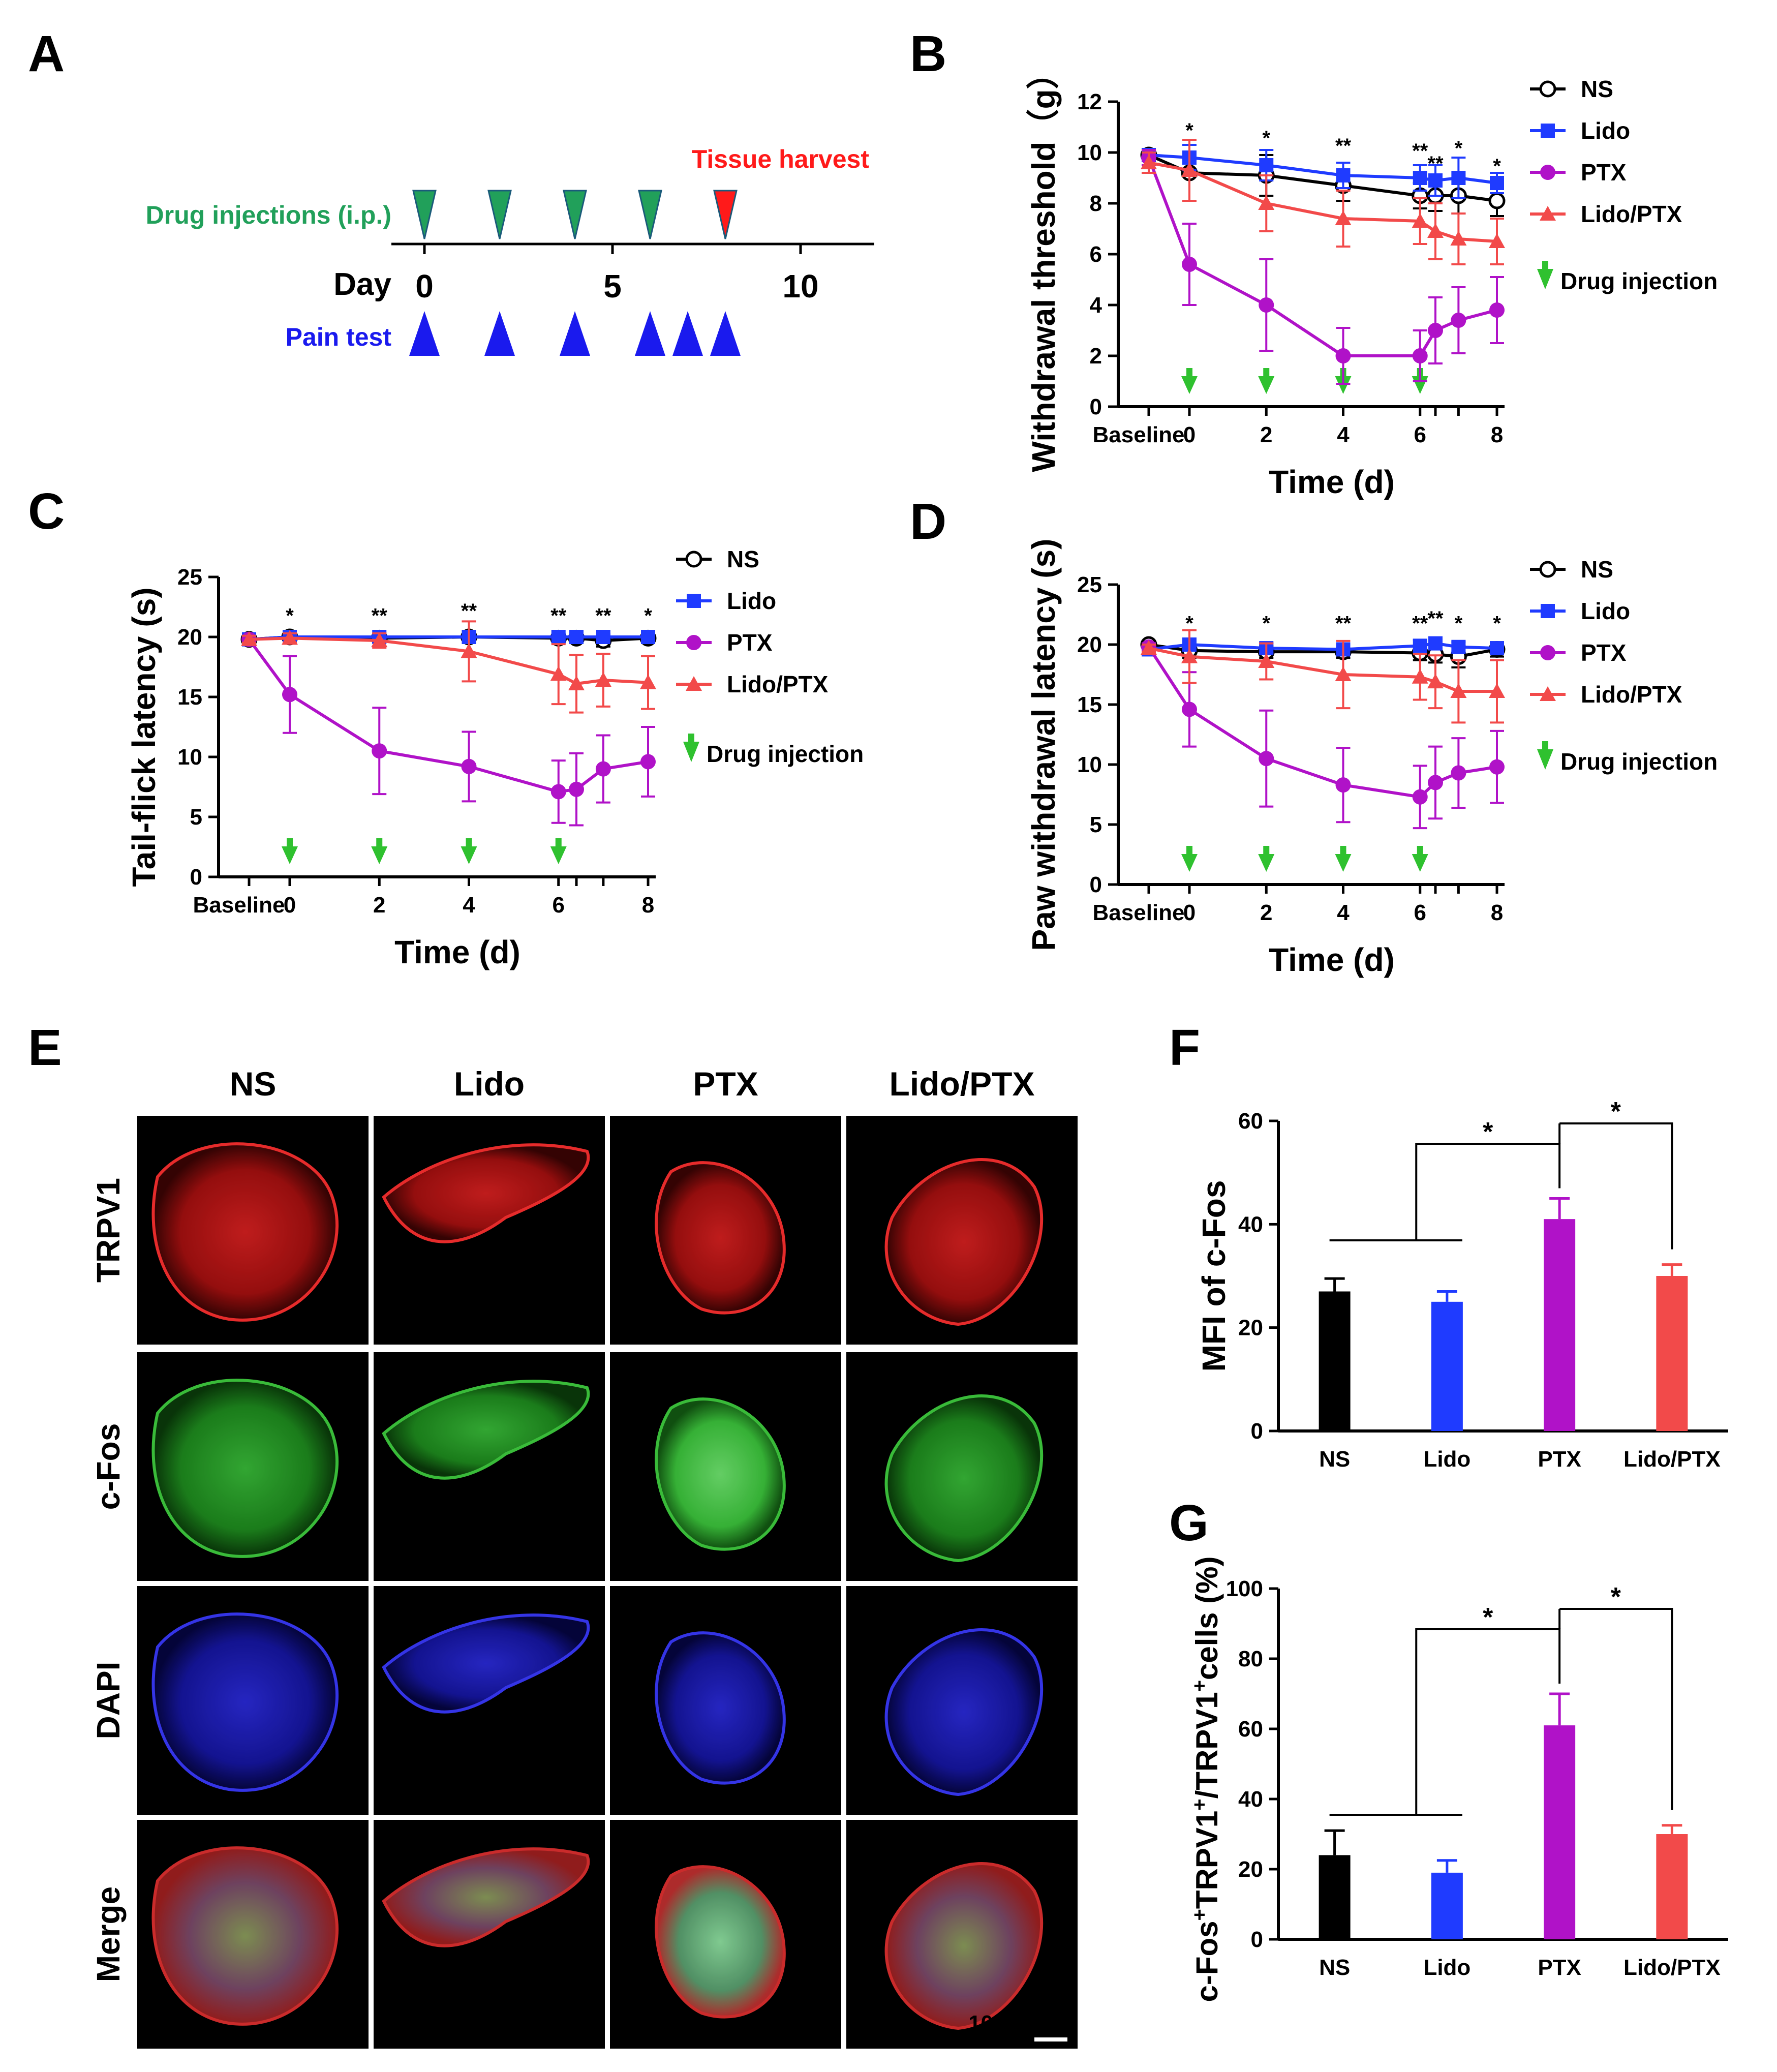 This screenshot has width=1777, height=2072. What do you see at coordinates (109, 1231) in the screenshot?
I see `row-header: TRPV1` at bounding box center [109, 1231].